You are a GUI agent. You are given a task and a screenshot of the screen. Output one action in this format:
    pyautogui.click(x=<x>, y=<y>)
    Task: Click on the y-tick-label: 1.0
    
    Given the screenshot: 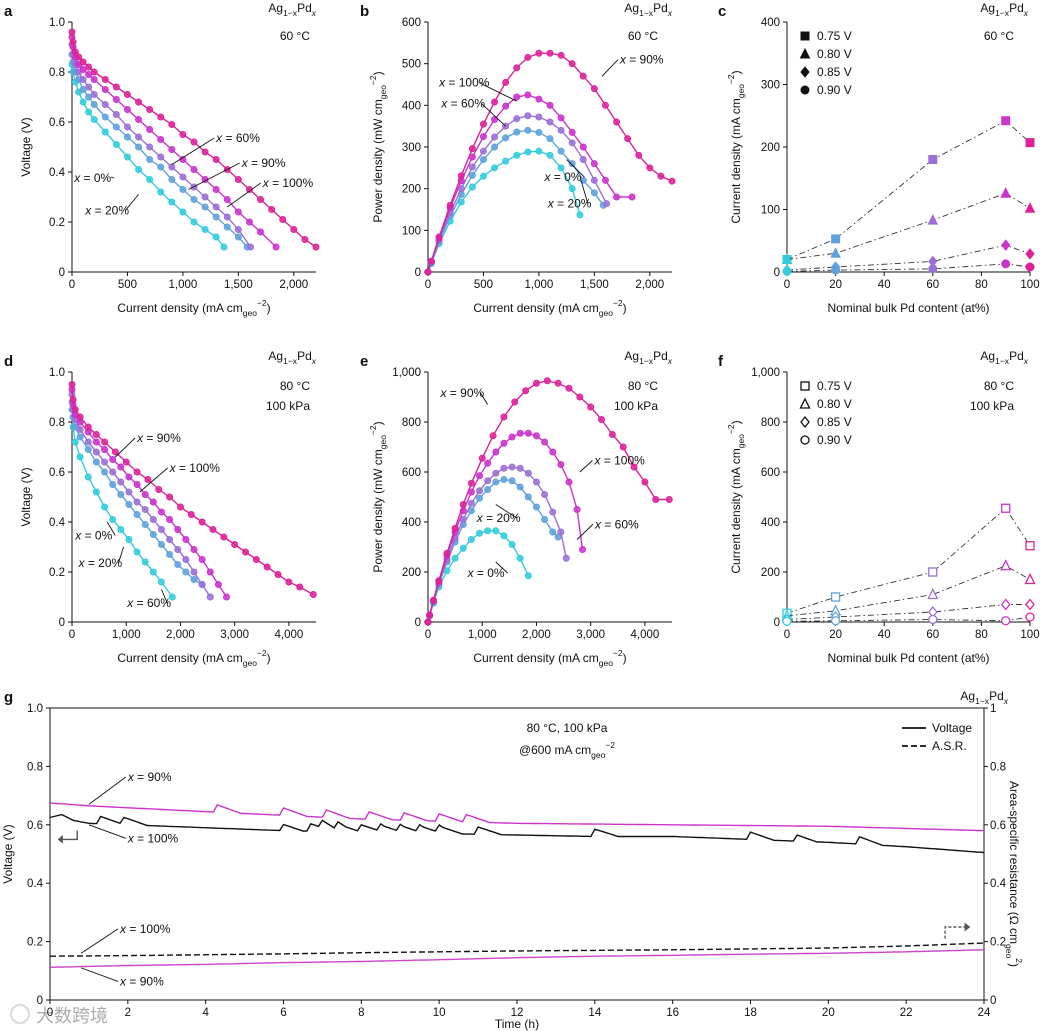 What is the action you would take?
    pyautogui.click(x=57, y=23)
    